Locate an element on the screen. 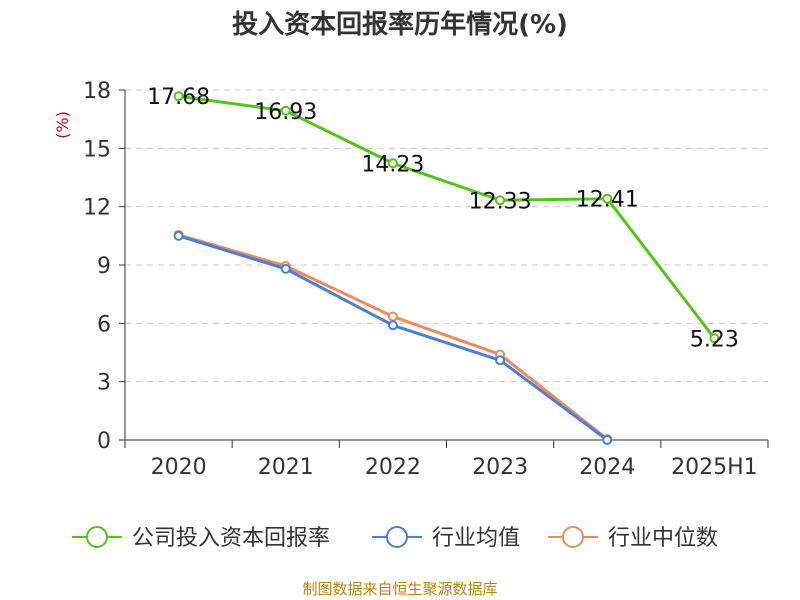 The height and width of the screenshot is (600, 800). x-tick-label: 2020 is located at coordinates (179, 467).